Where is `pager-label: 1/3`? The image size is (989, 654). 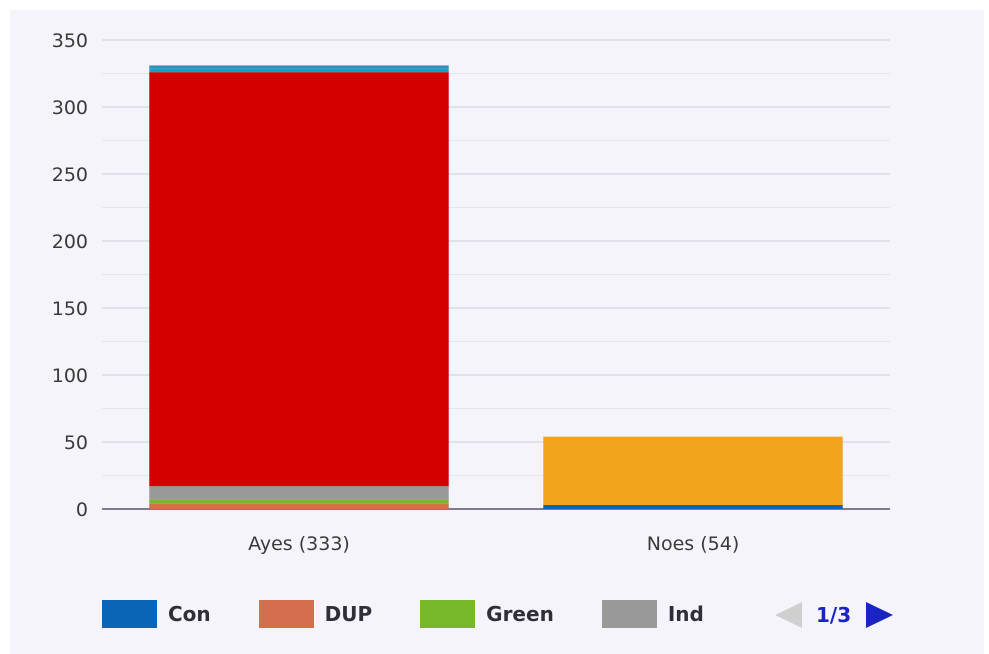 pager-label: 1/3 is located at coordinates (834, 615).